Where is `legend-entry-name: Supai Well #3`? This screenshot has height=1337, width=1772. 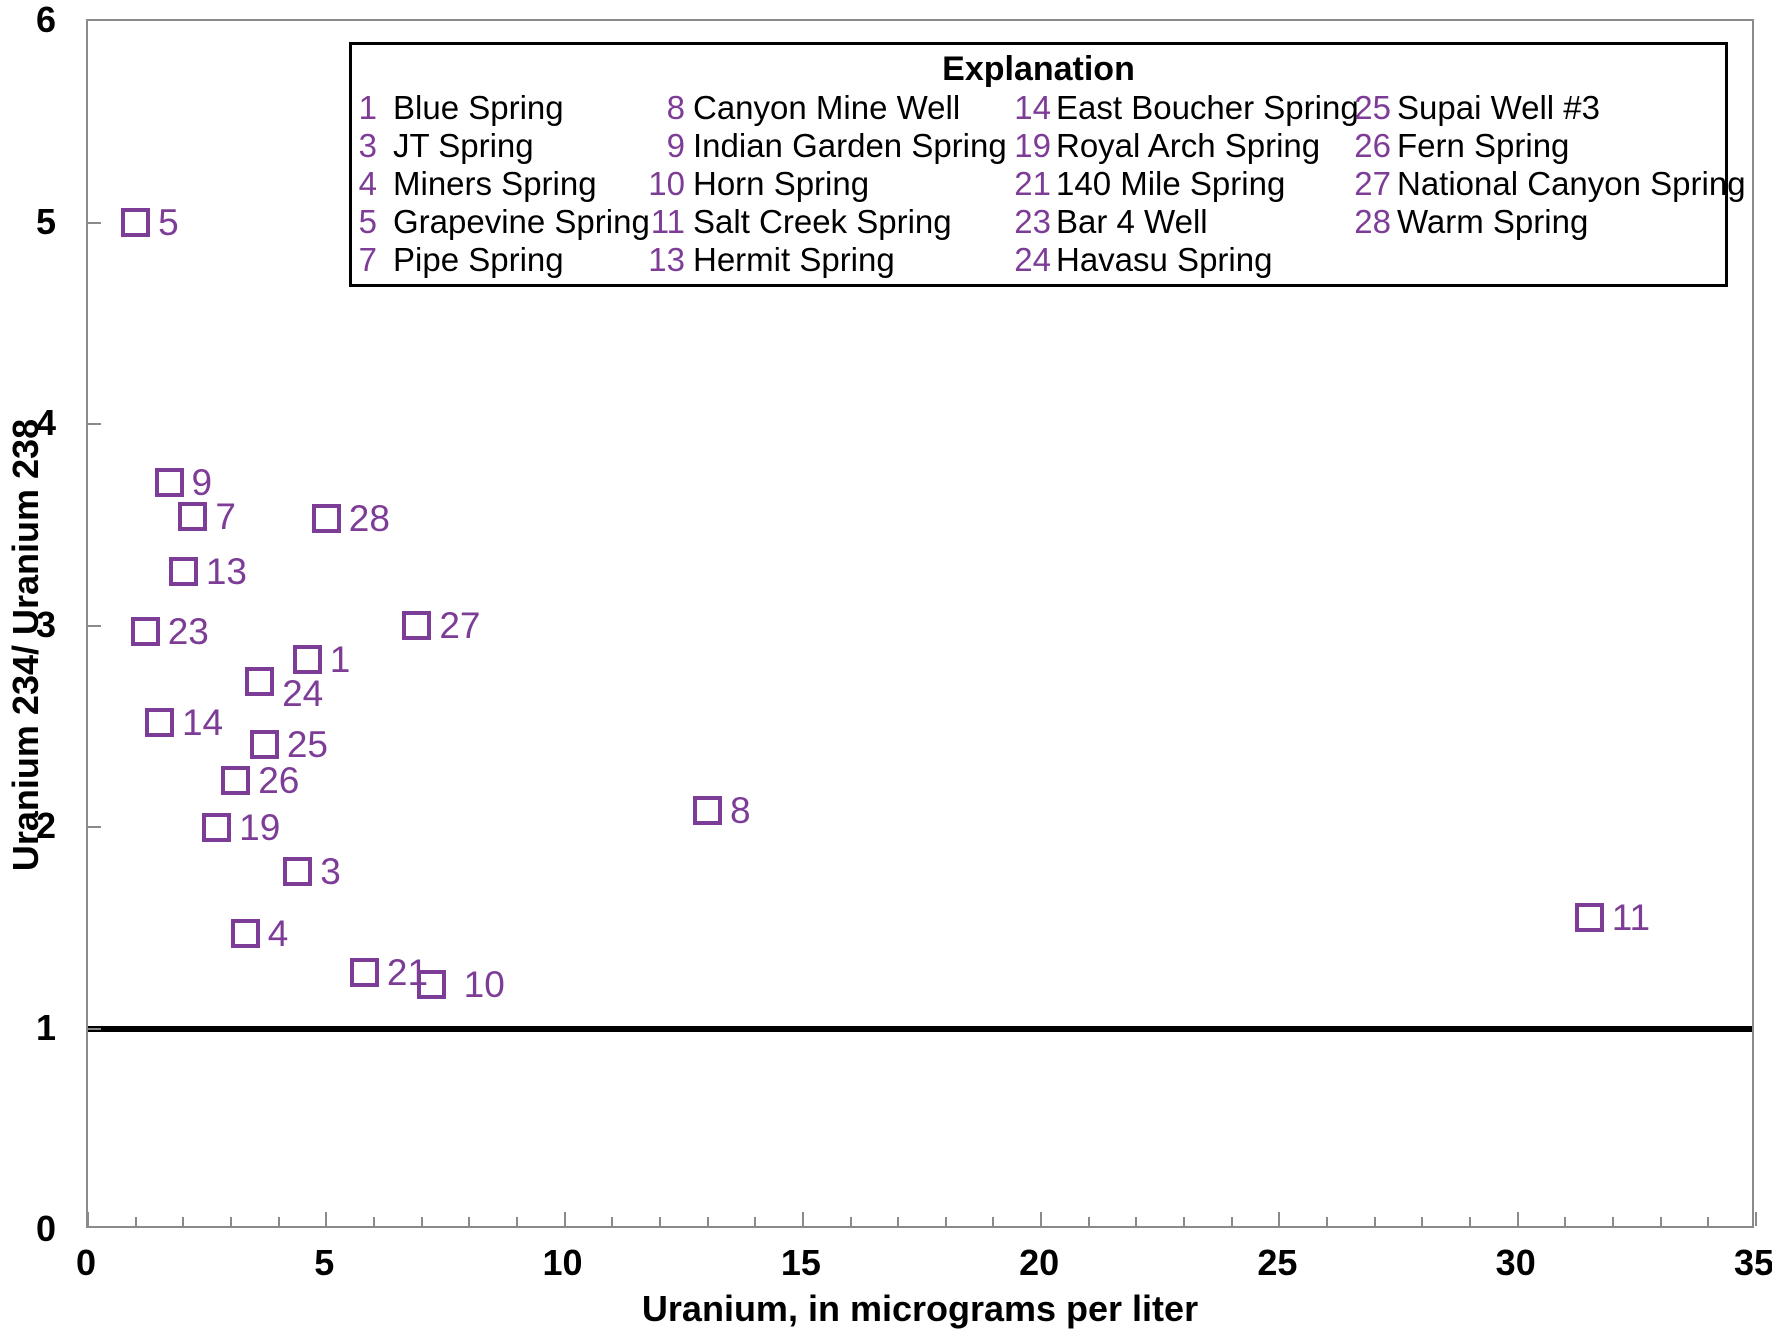 legend-entry-name: Supai Well #3 is located at coordinates (1499, 107).